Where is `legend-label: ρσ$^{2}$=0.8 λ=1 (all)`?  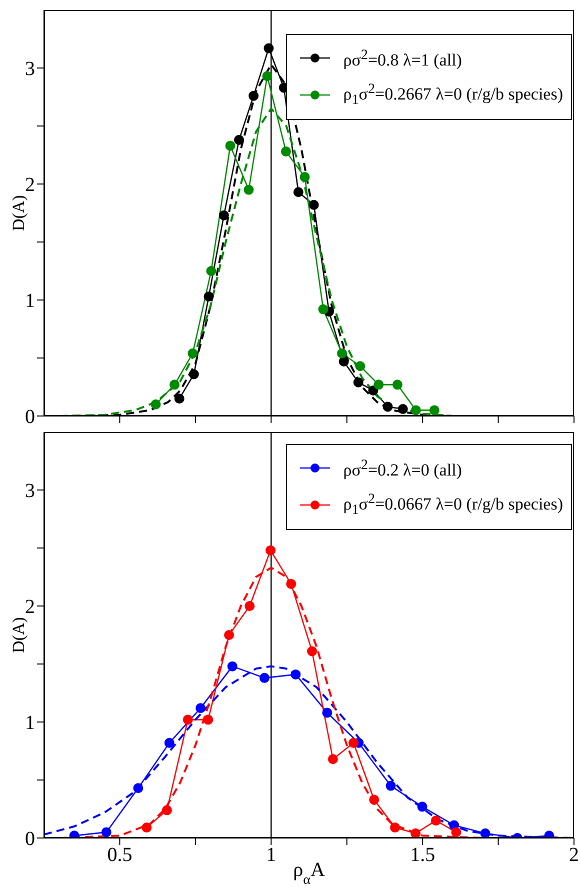 legend-label: ρσ$^{2}$=0.8 λ=1 (all) is located at coordinates (402, 59).